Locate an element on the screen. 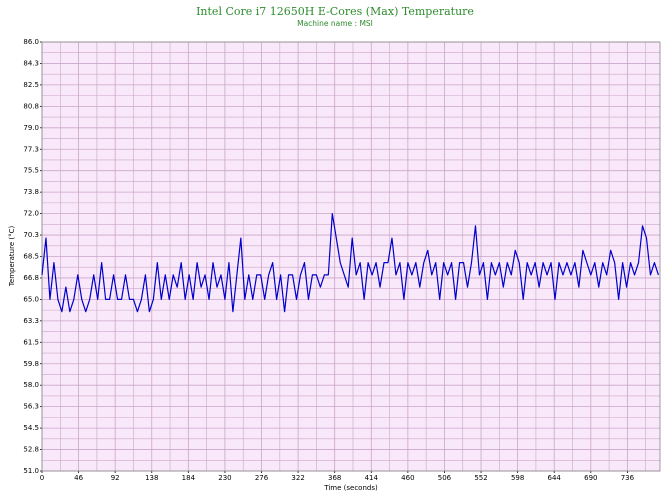  y-tick-label: 73.8 is located at coordinates (31, 192).